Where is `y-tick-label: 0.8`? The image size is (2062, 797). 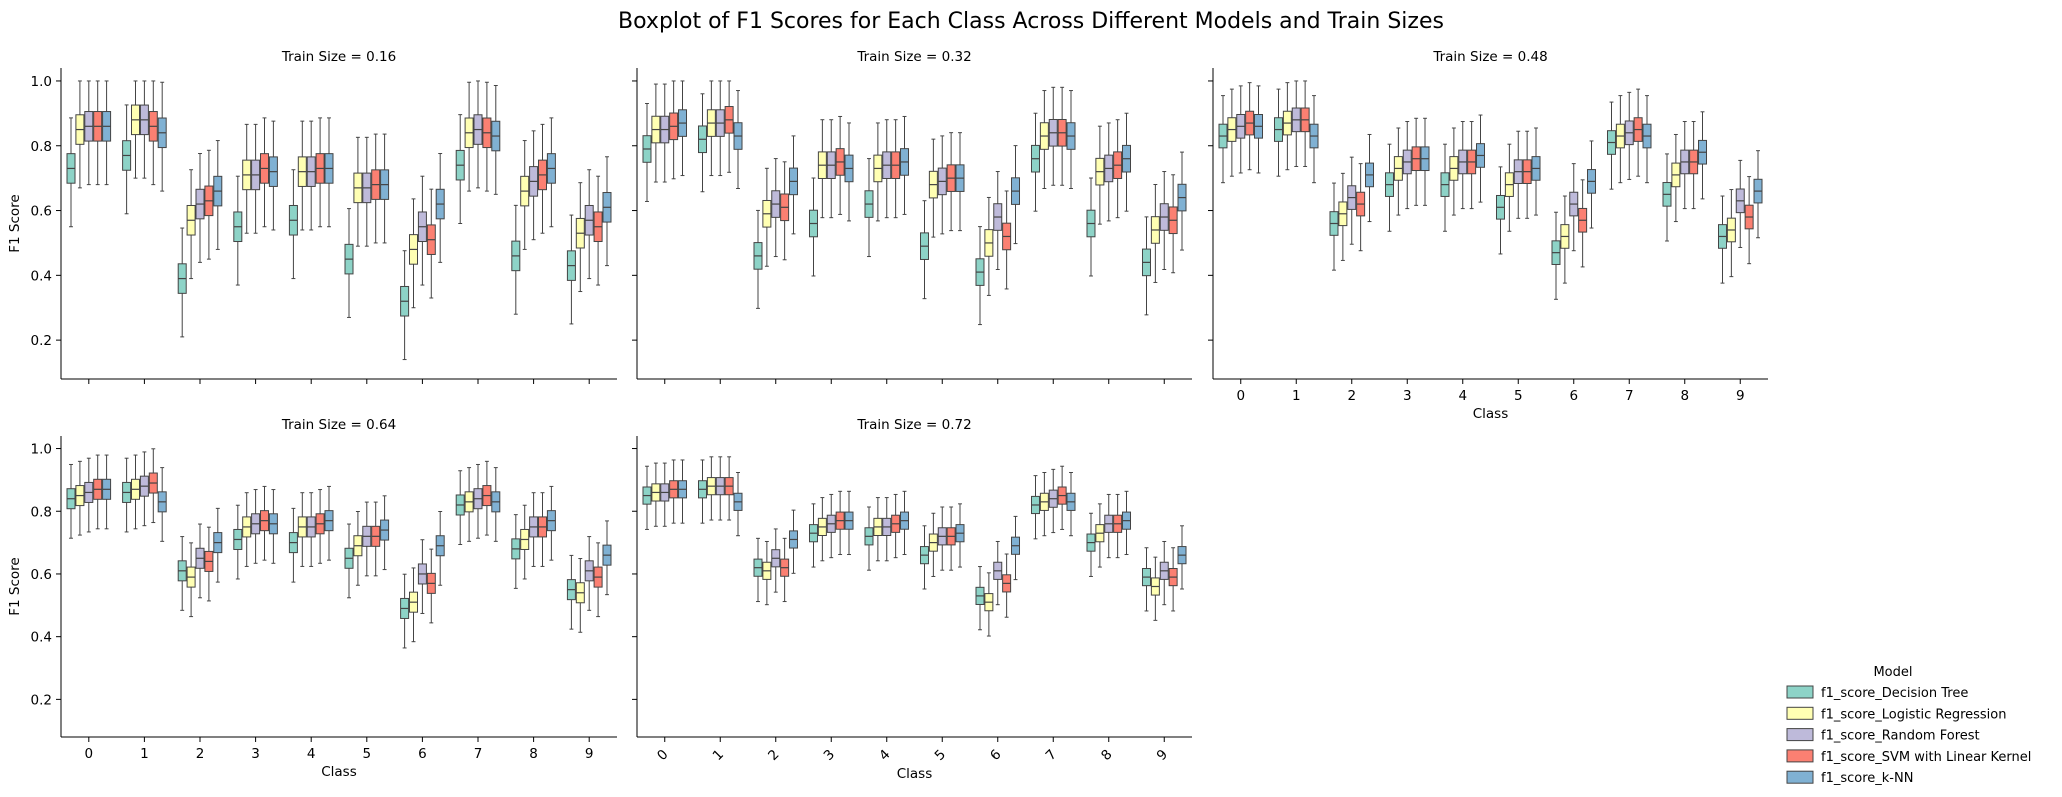
y-tick-label: 0.8 is located at coordinates (41, 512).